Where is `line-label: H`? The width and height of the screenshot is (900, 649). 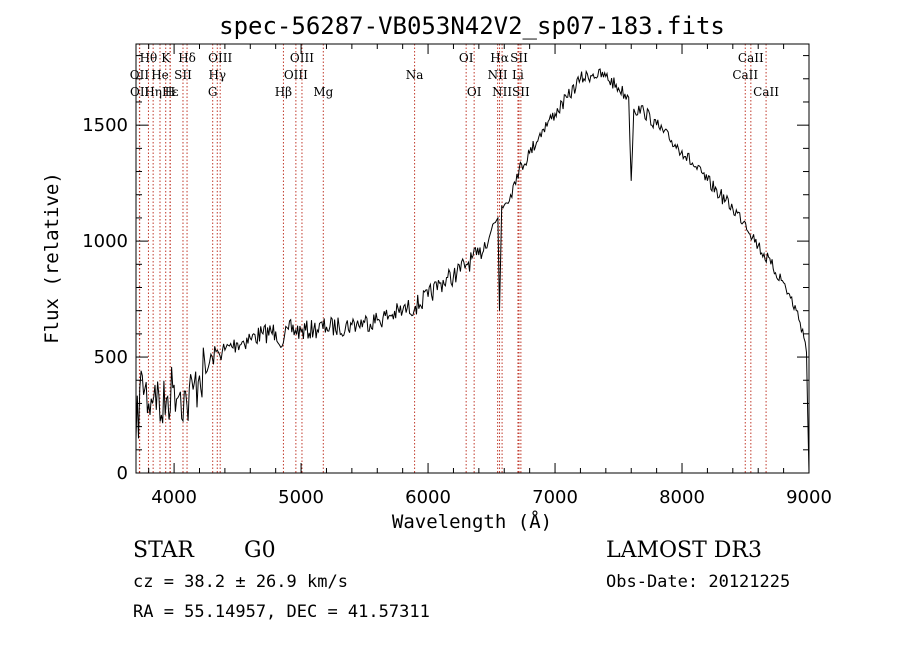
line-label: H is located at coordinates (170, 92).